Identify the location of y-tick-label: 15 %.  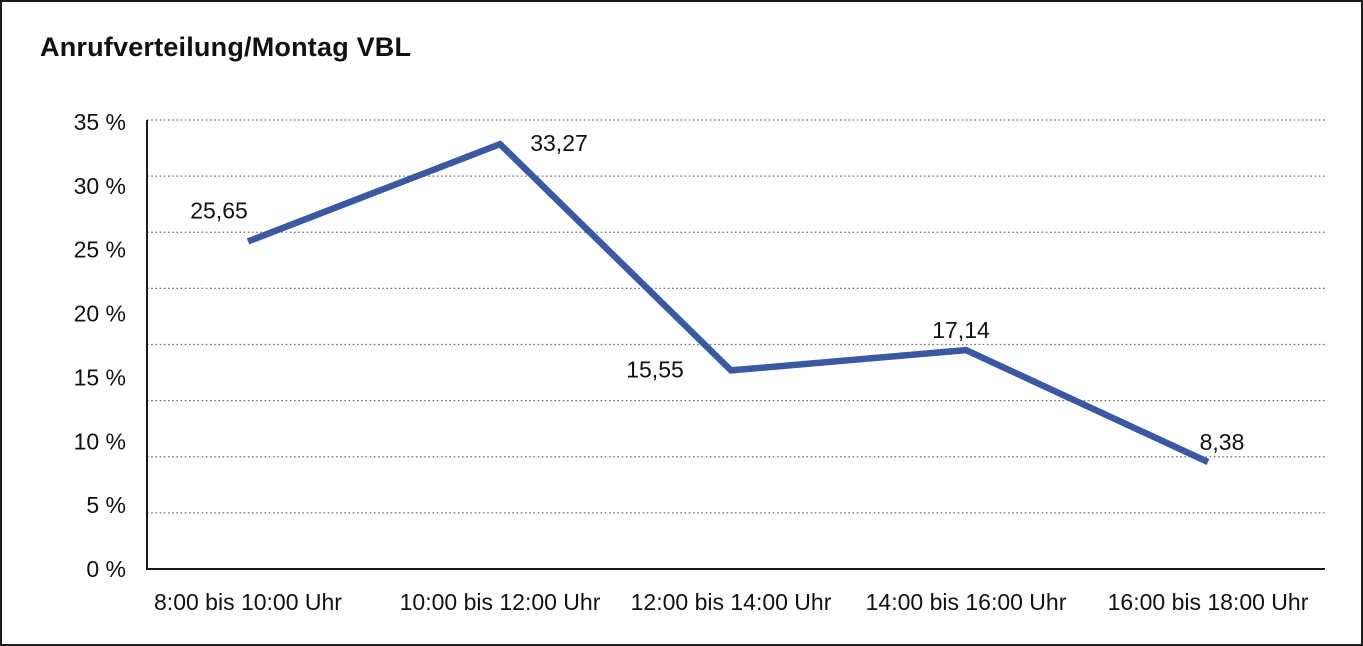
(100, 377).